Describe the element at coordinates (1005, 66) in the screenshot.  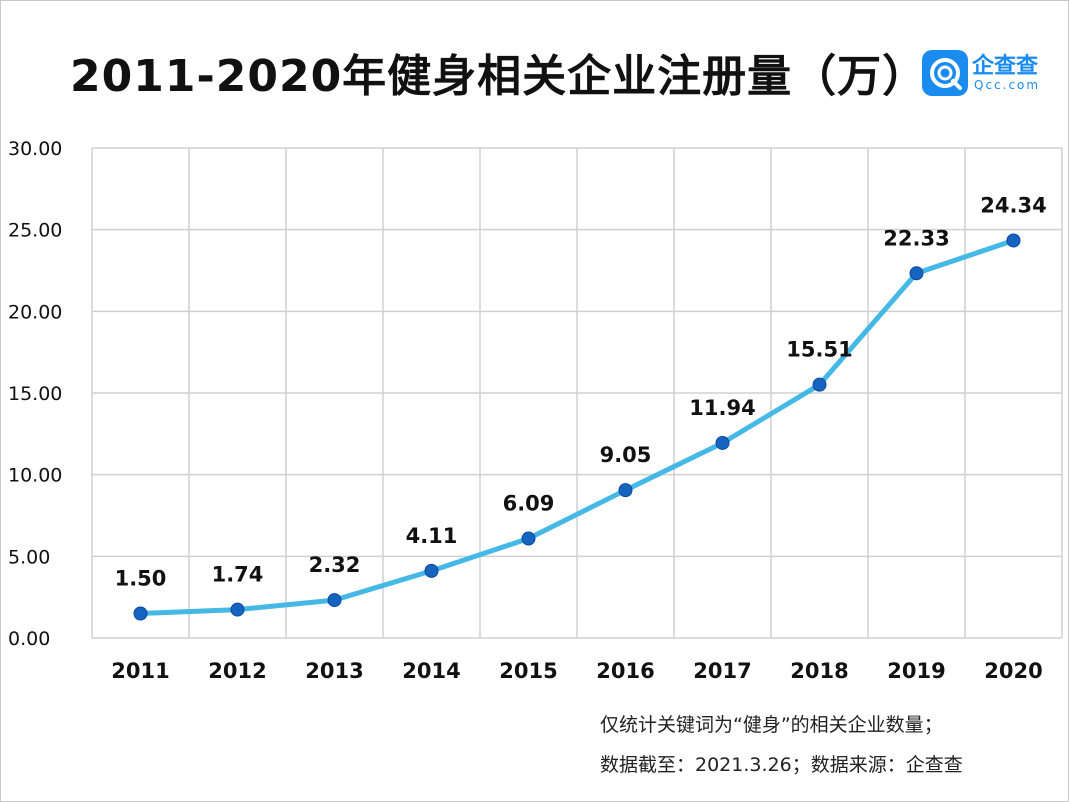
I see `brand-name: 企查查` at that location.